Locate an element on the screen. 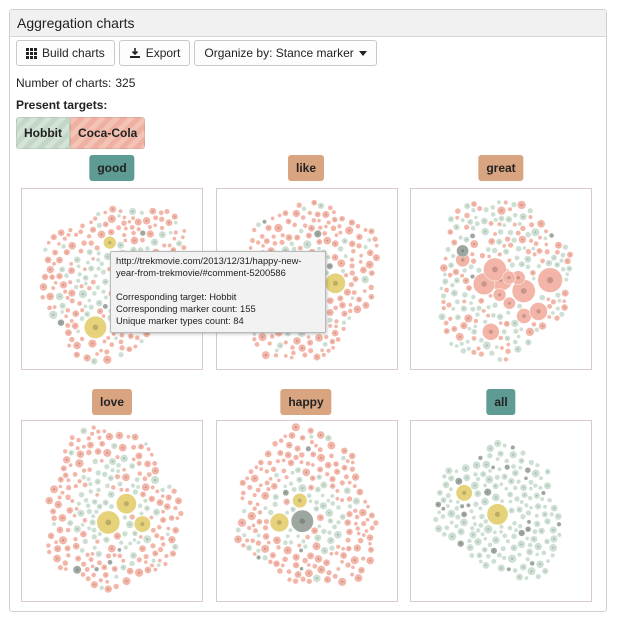 The image size is (618, 624). chart-label-happy: happy is located at coordinates (306, 402).